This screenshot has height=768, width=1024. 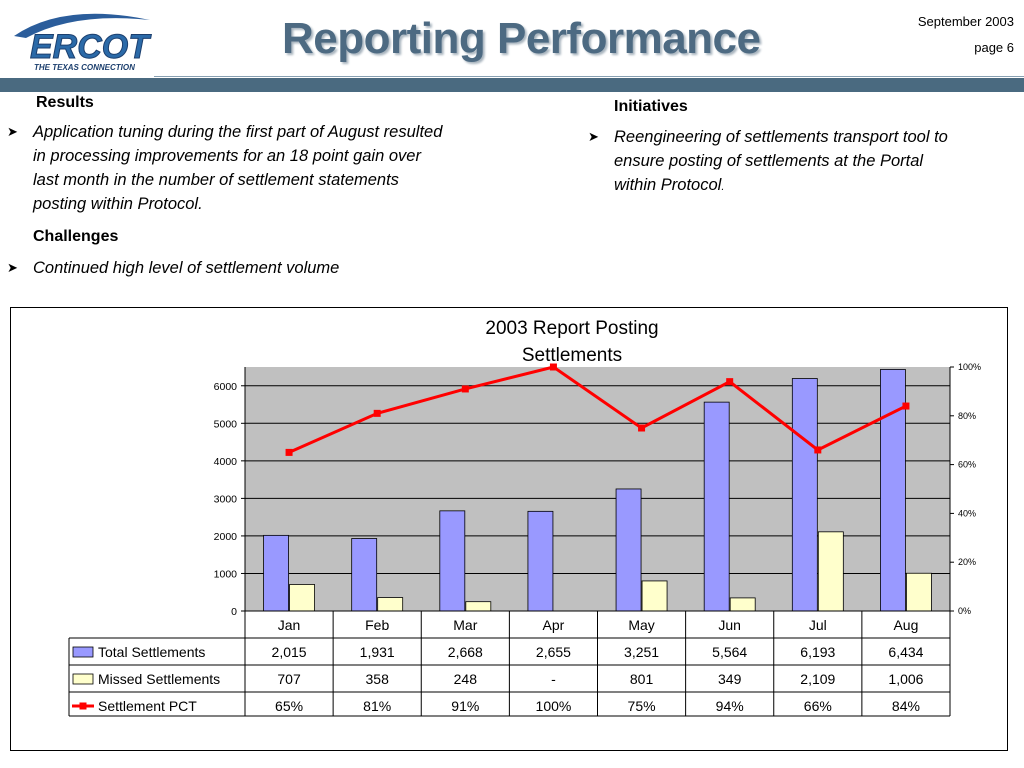 What do you see at coordinates (521, 38) in the screenshot?
I see `page-title: Reporting Performance` at bounding box center [521, 38].